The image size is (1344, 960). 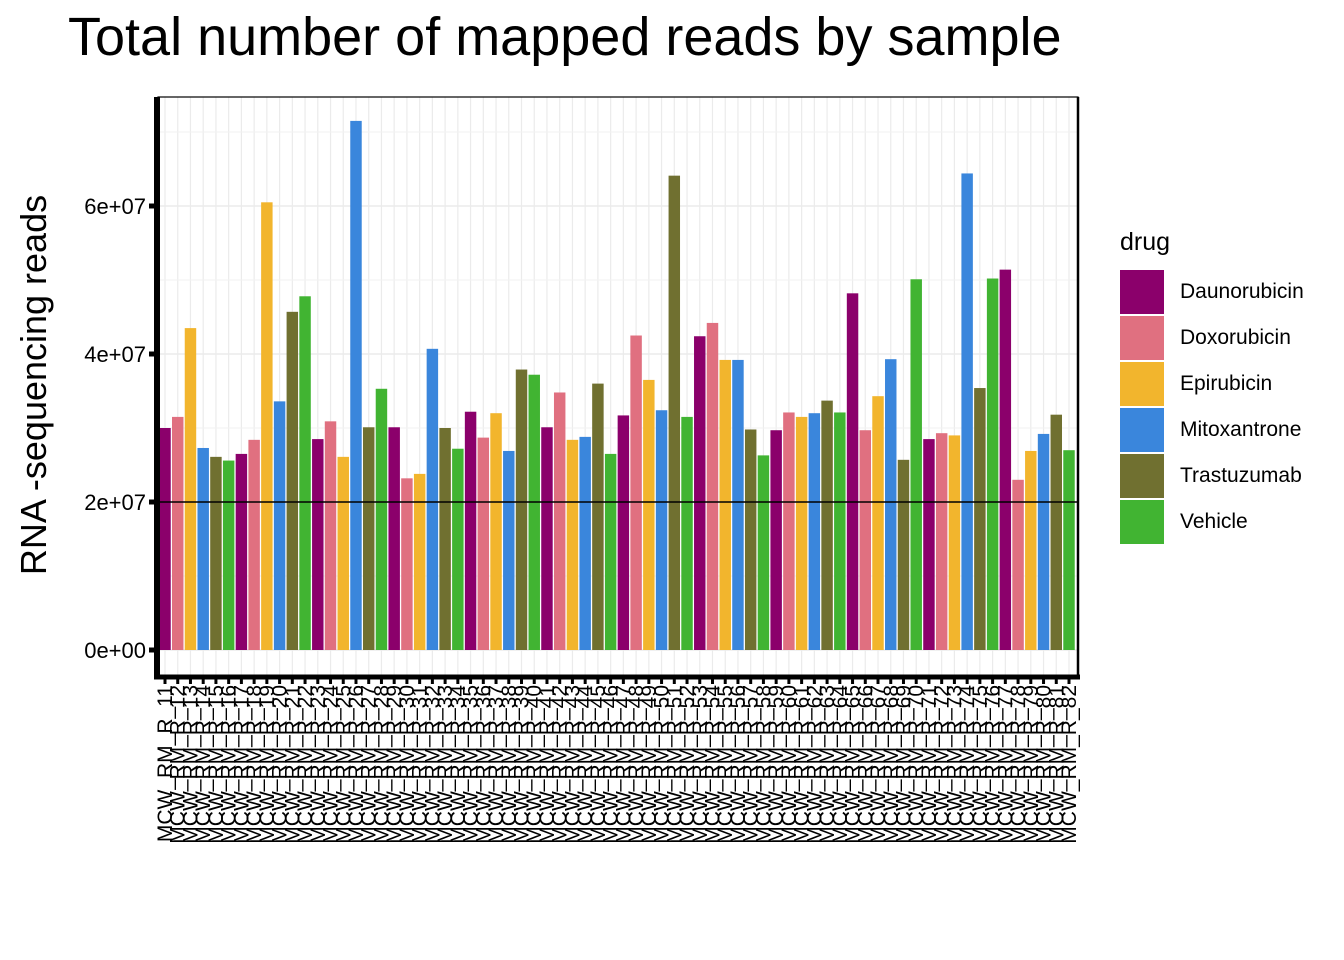 What do you see at coordinates (356, 764) in the screenshot?
I see `x-tick-label: MCW_RM_R_26` at bounding box center [356, 764].